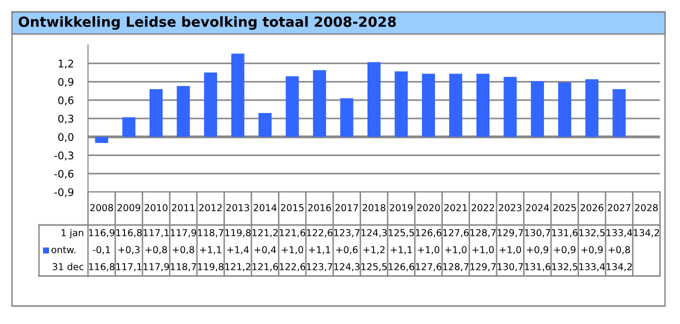 The height and width of the screenshot is (324, 680). Describe the element at coordinates (401, 208) in the screenshot. I see `x-tick-label: 2019` at that location.